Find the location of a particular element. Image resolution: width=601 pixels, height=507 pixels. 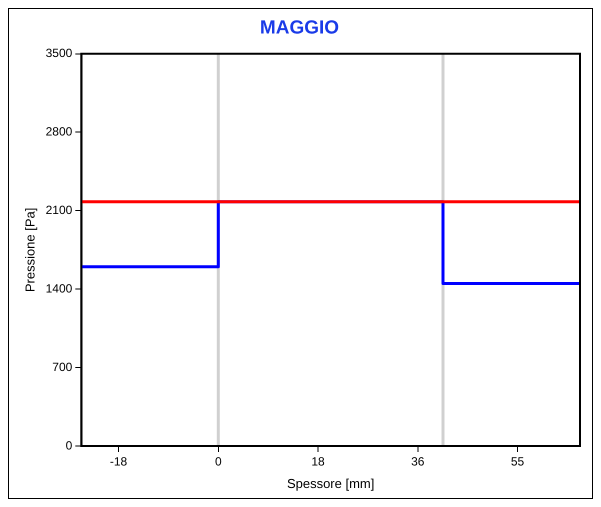

x-tick-label: 55 is located at coordinates (517, 461).